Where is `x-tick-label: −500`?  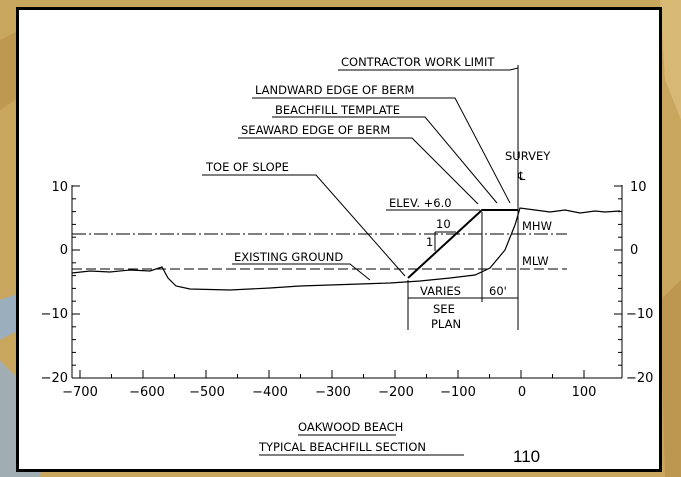 x-tick-label: −500 is located at coordinates (207, 392).